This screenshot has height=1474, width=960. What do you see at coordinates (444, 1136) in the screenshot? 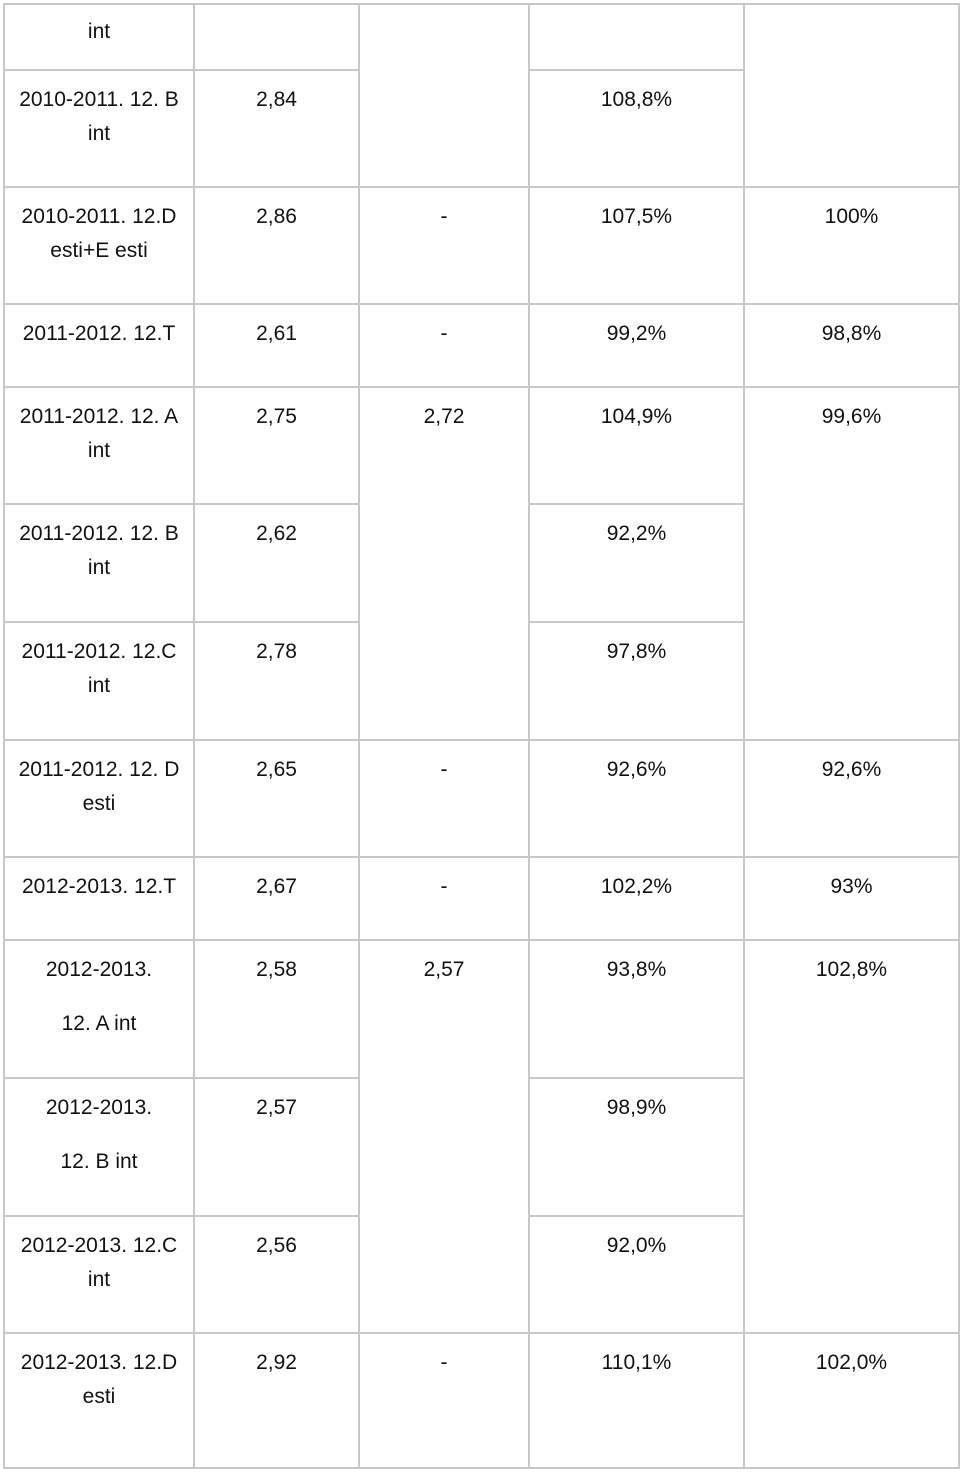
I see `group-average-cell: 2,57` at bounding box center [444, 1136].